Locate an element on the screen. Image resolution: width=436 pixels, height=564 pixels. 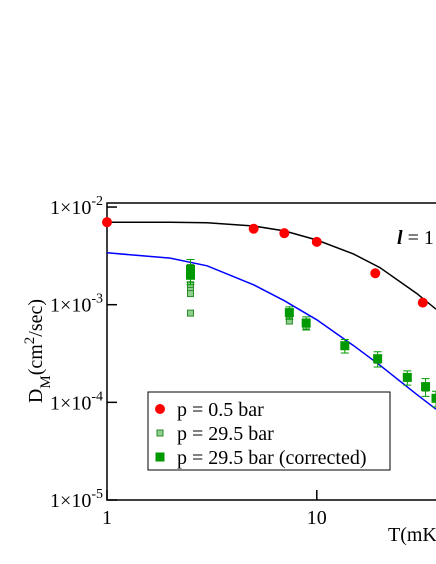
legend-label: p = 29.5 bar (corrected) is located at coordinates (272, 458).